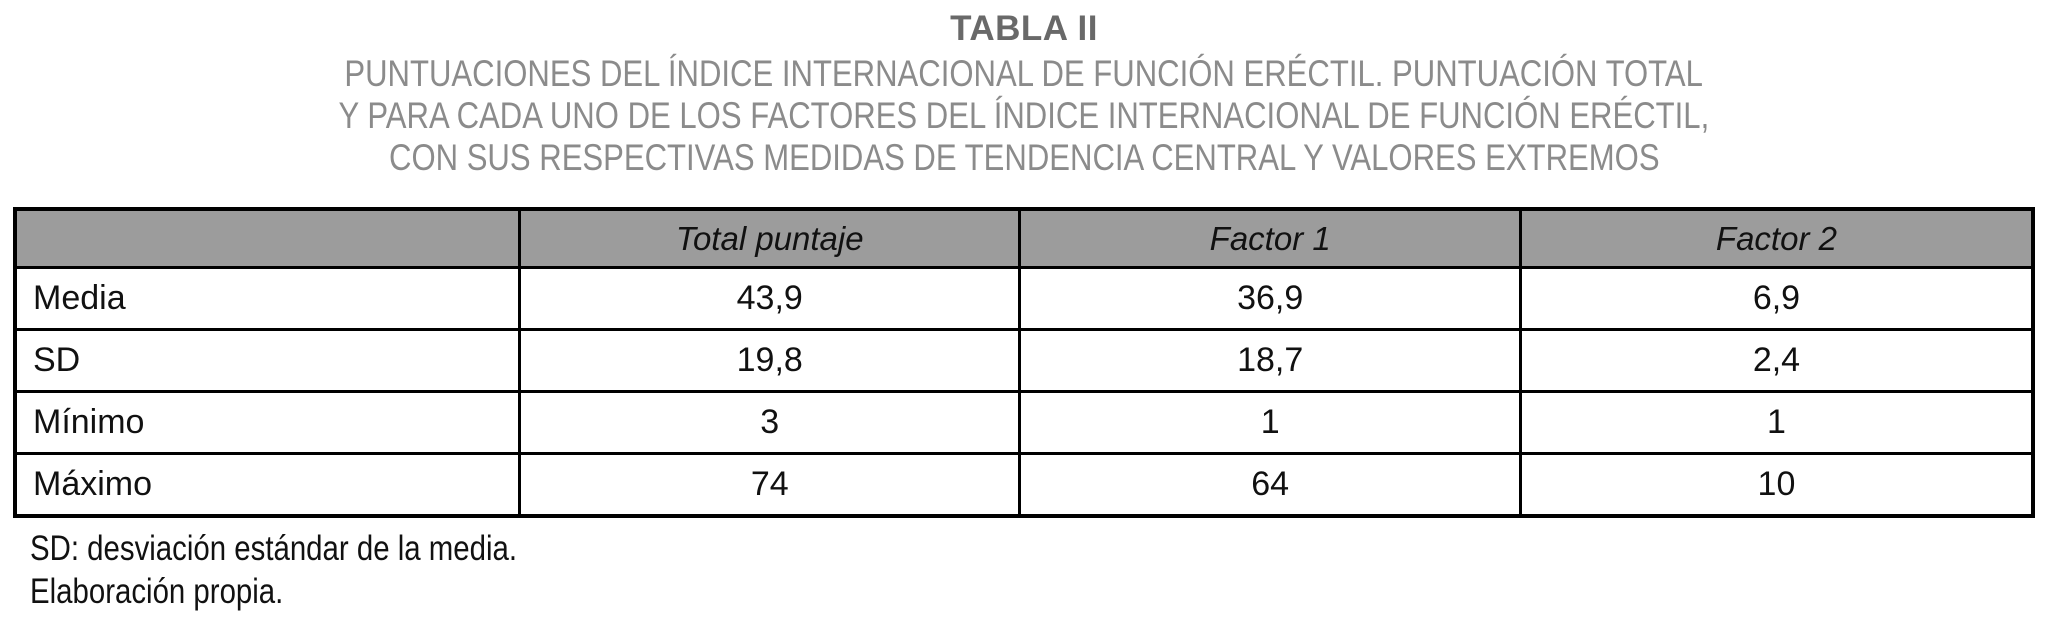  What do you see at coordinates (1270, 298) in the screenshot?
I see `cell-media-factor1: 36,9` at bounding box center [1270, 298].